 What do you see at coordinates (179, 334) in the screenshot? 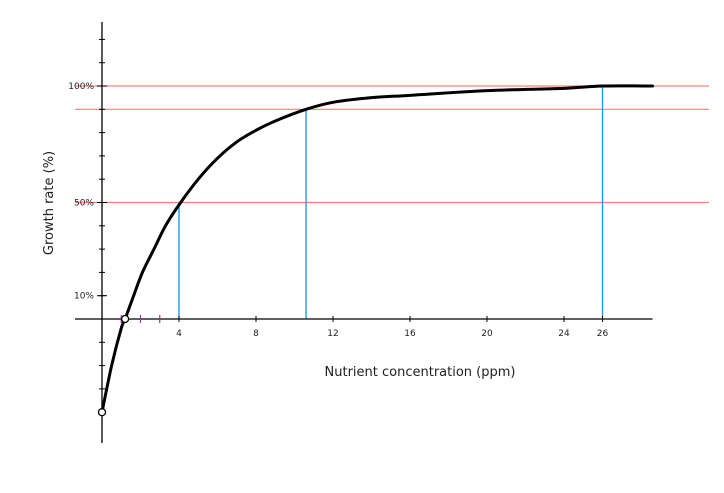
I see `x-tick-label: 4` at bounding box center [179, 334].